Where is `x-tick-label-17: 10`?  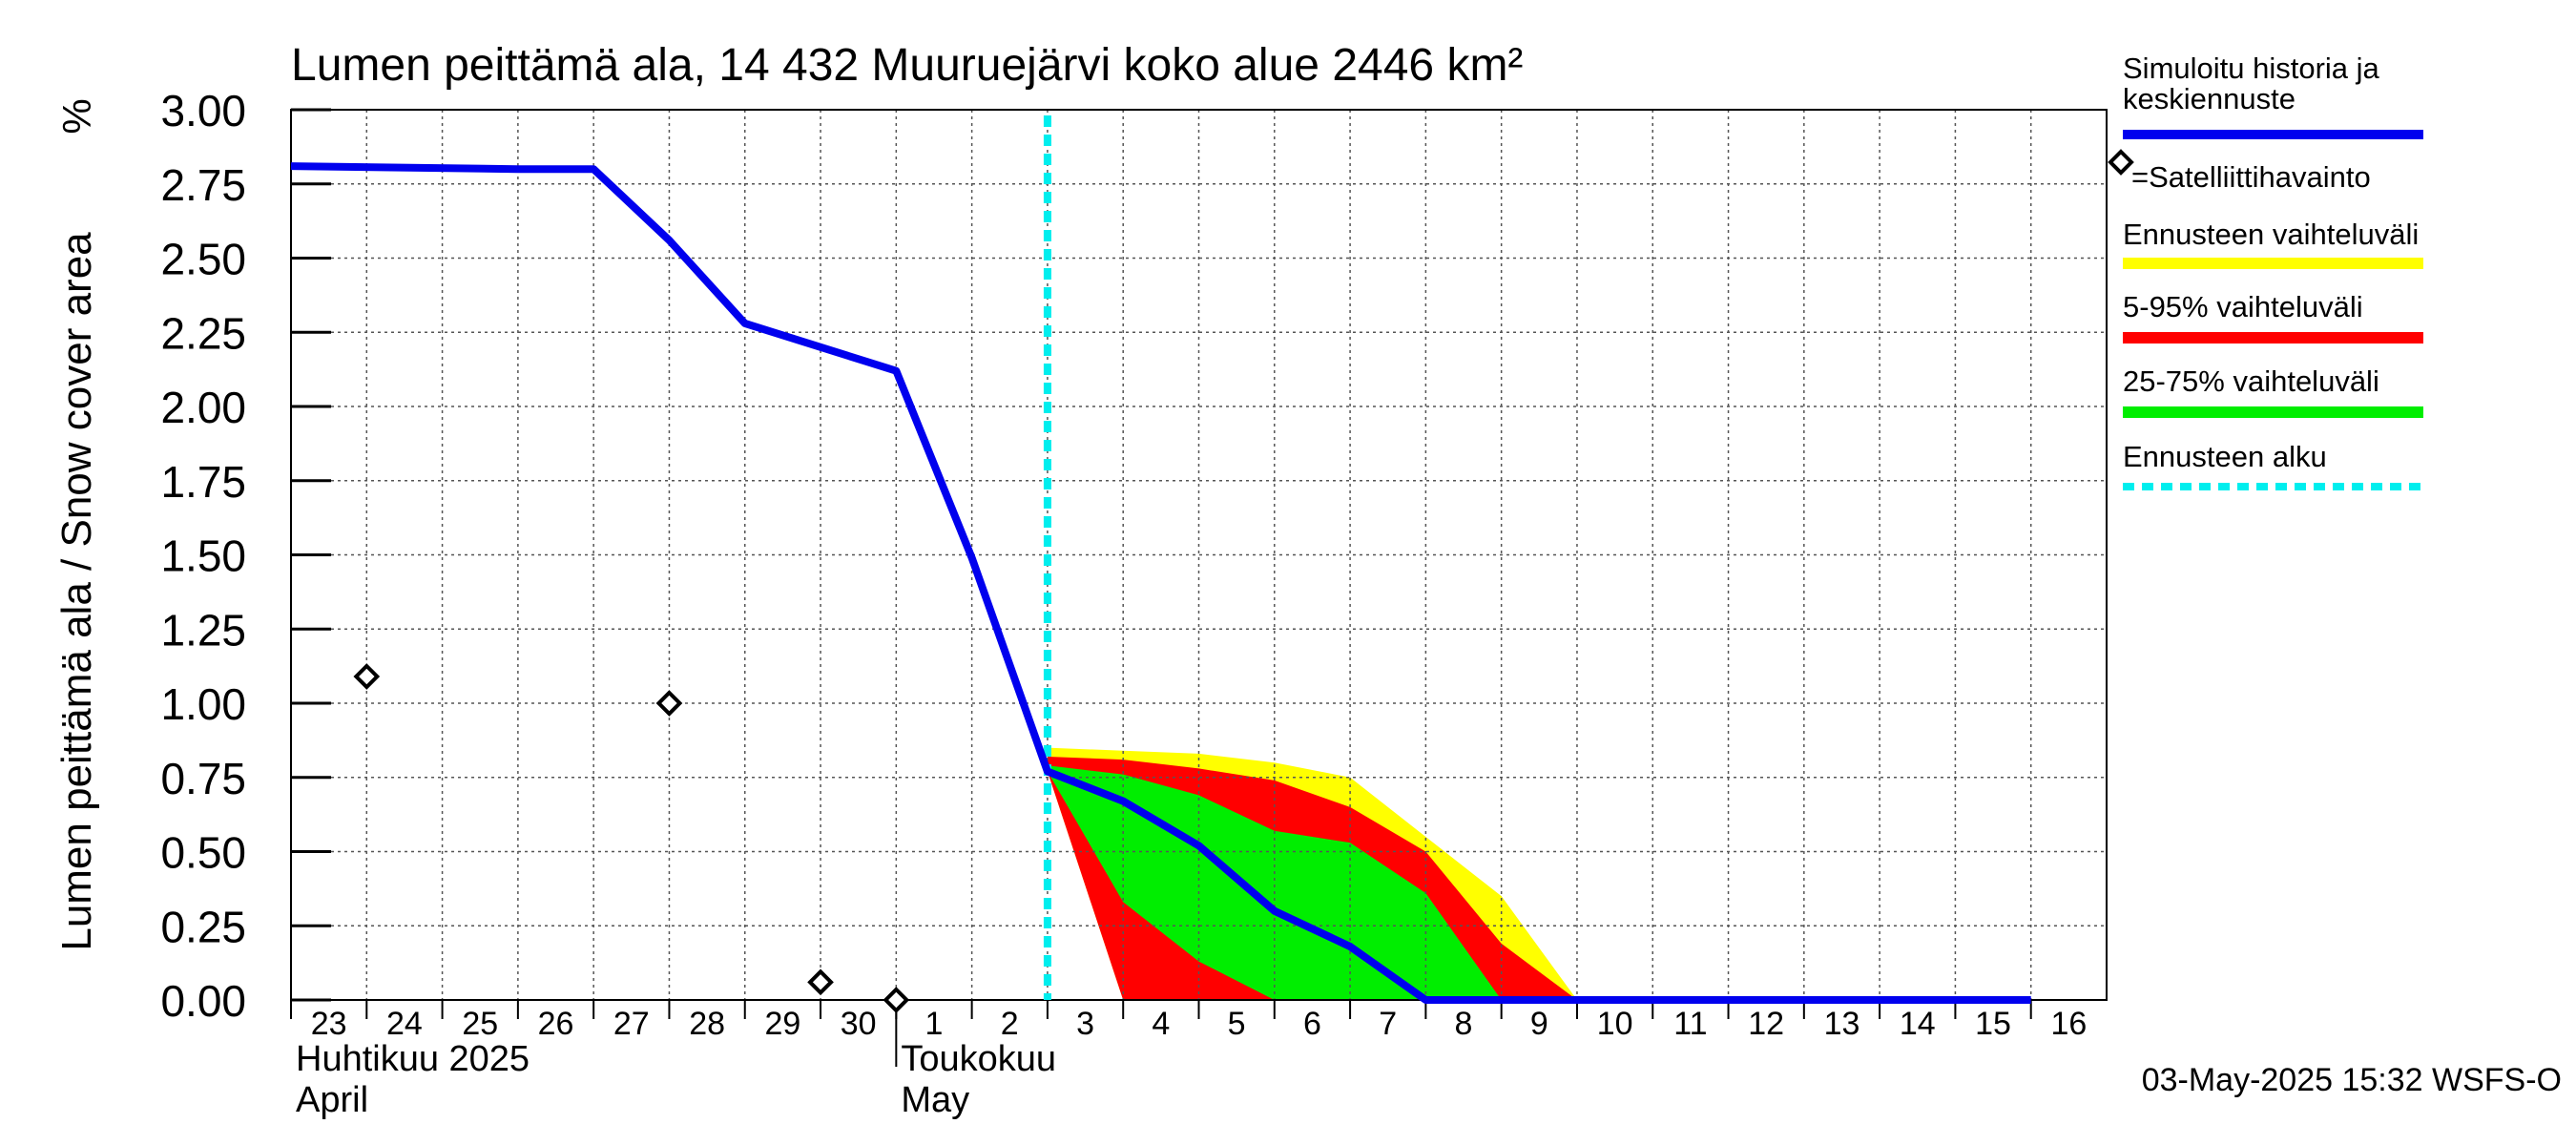 x-tick-label-17: 10 is located at coordinates (1615, 1024).